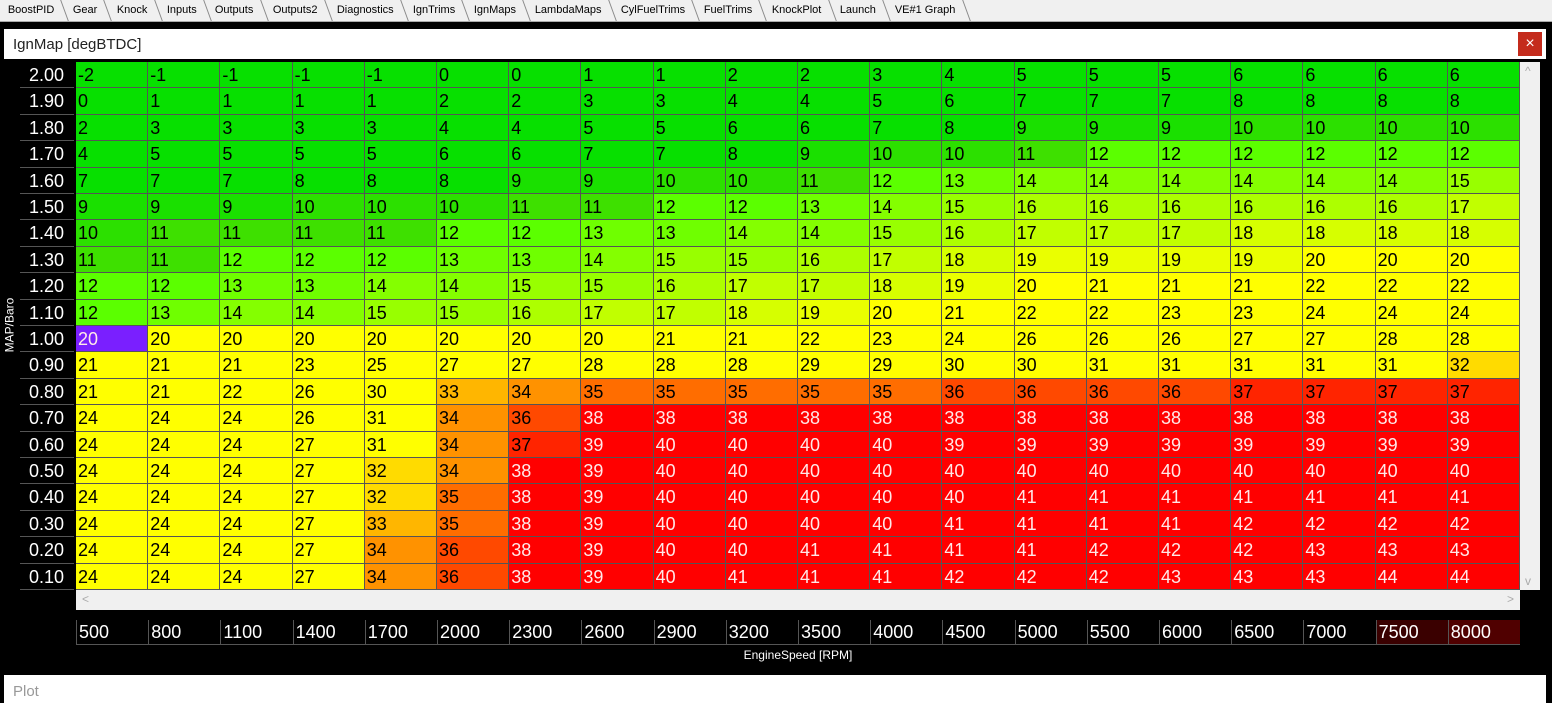 The height and width of the screenshot is (703, 1552). I want to click on map-cell: 33, so click(473, 392).